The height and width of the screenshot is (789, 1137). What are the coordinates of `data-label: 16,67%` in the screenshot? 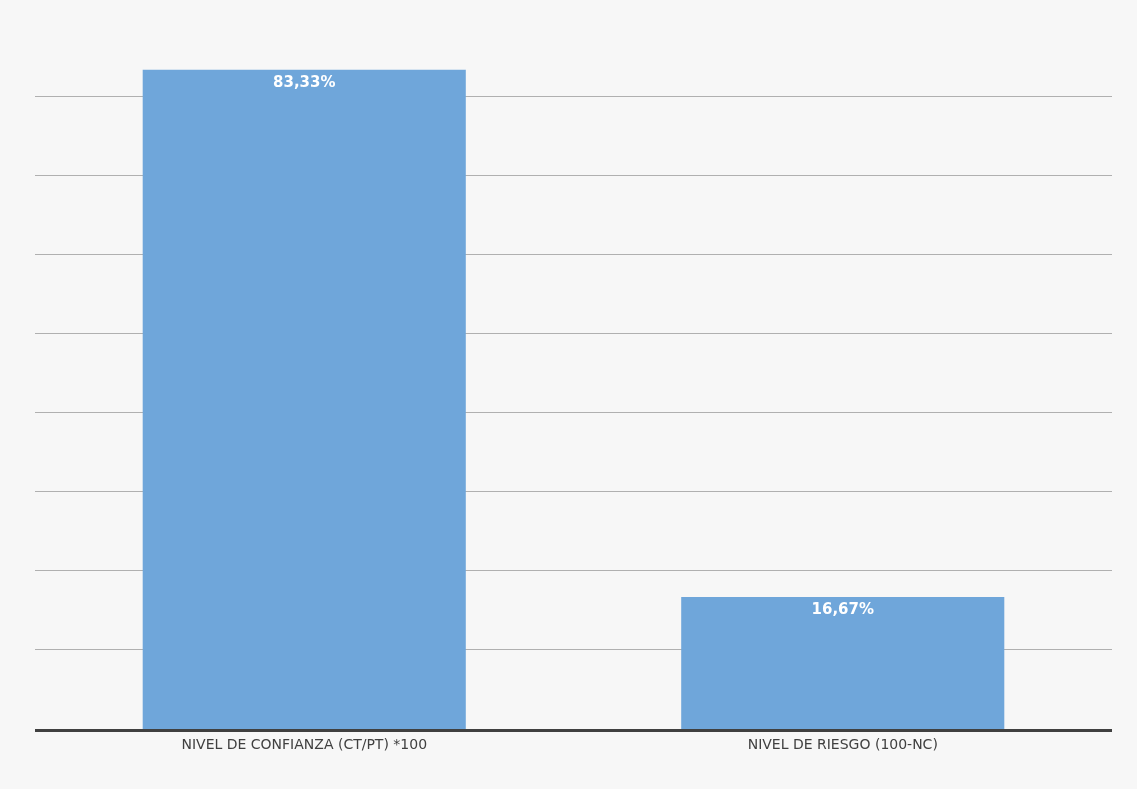 It's located at (842, 609).